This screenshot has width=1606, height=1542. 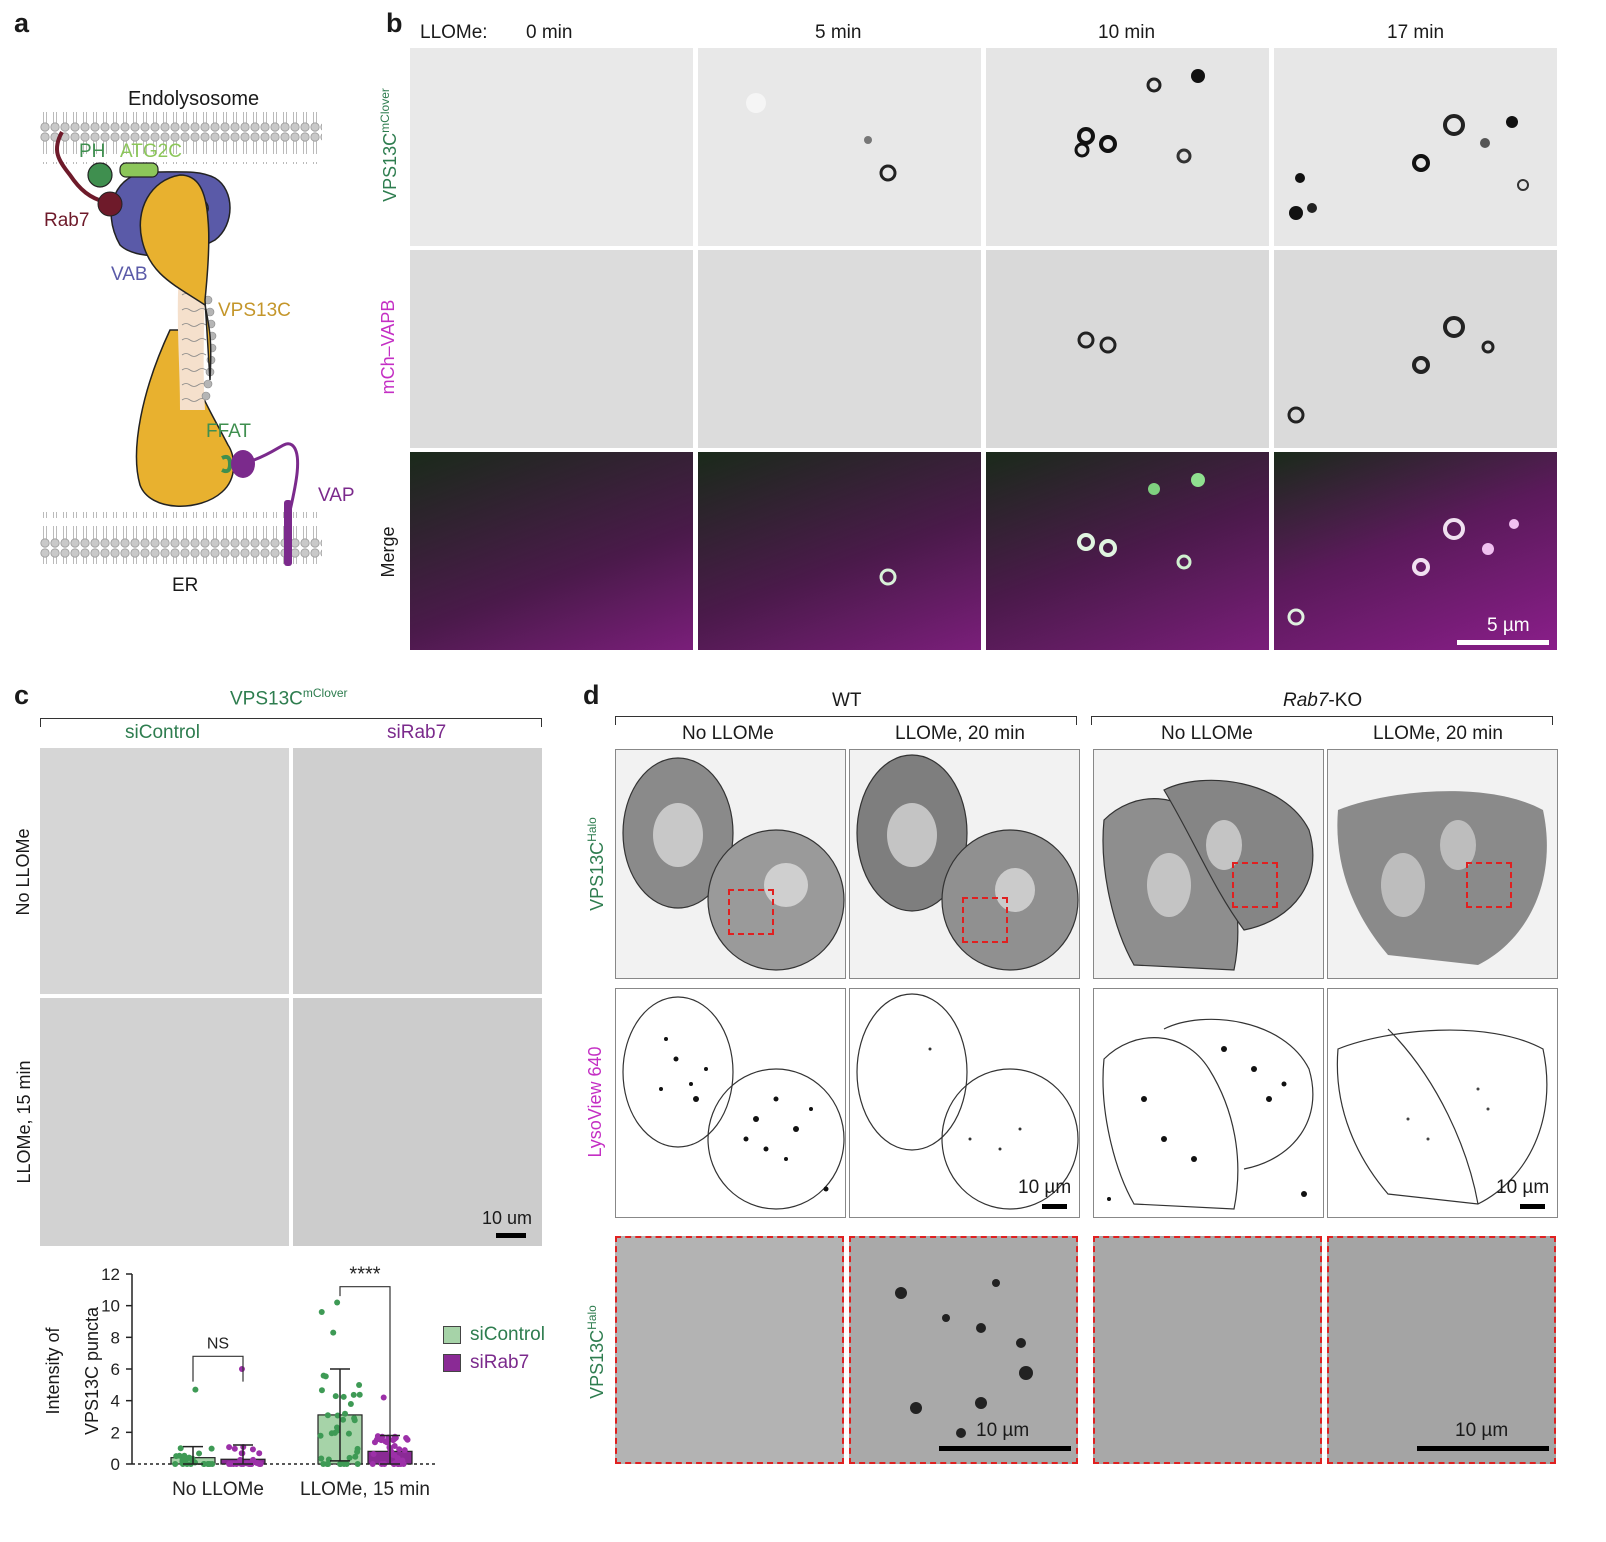 What do you see at coordinates (218, 1343) in the screenshot?
I see `ns-label: NS` at bounding box center [218, 1343].